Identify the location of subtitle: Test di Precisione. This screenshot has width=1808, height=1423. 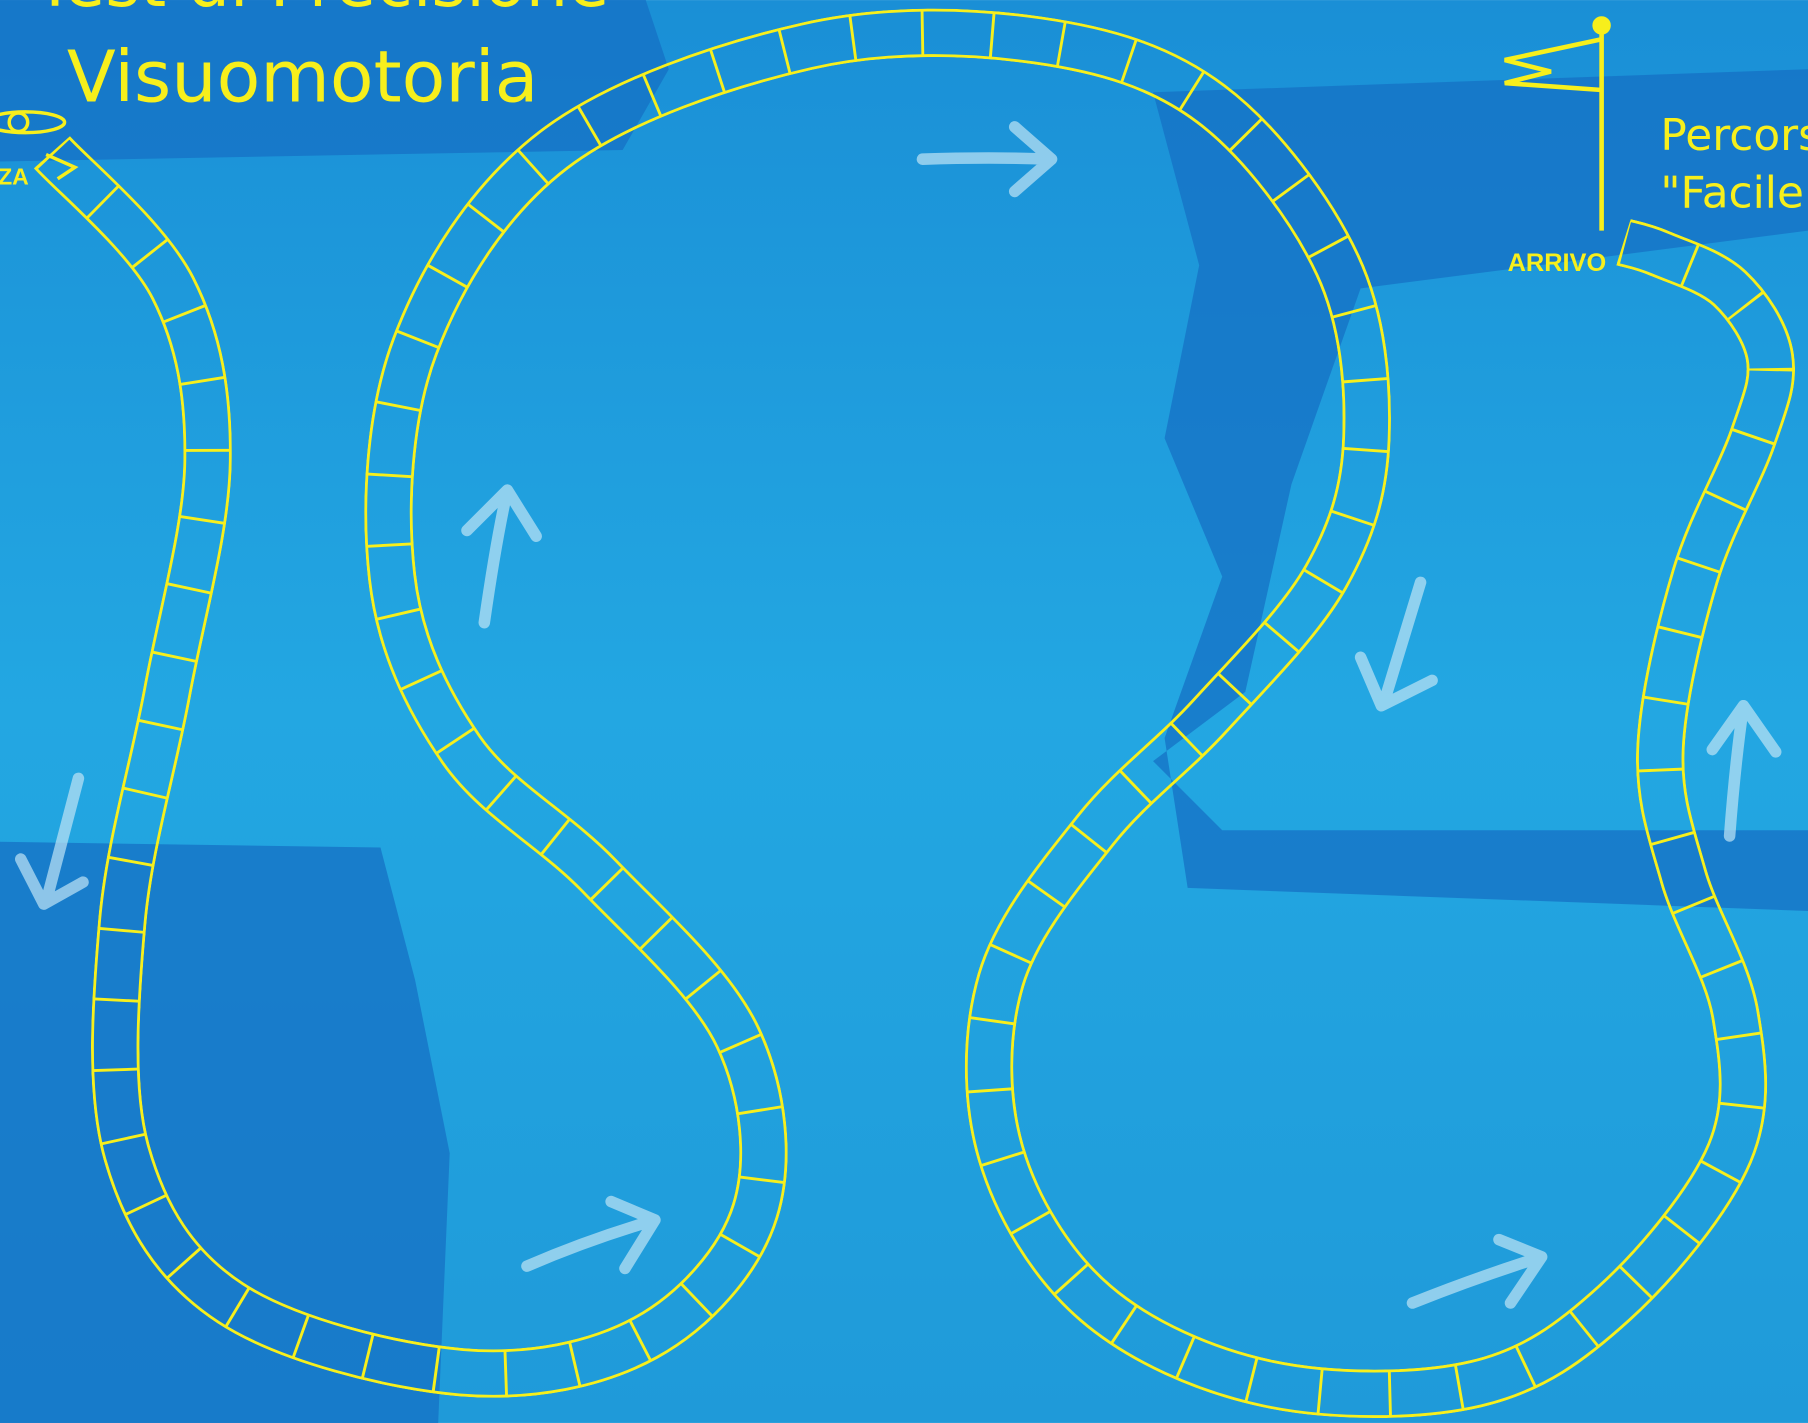
(322, 11).